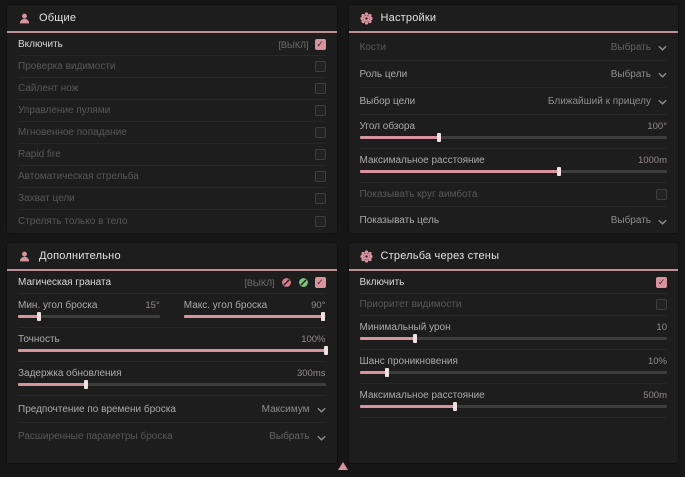 This screenshot has width=685, height=477. What do you see at coordinates (513, 367) in the screenshot?
I see `slider-row-penetration-chance: Шанс проникновения 10%` at bounding box center [513, 367].